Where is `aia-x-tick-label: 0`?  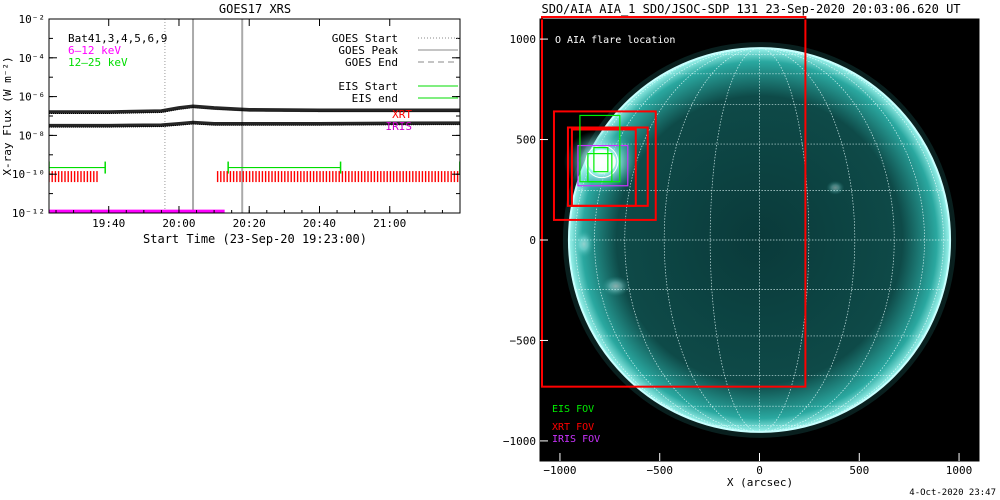 aia-x-tick-label: 0 is located at coordinates (759, 470).